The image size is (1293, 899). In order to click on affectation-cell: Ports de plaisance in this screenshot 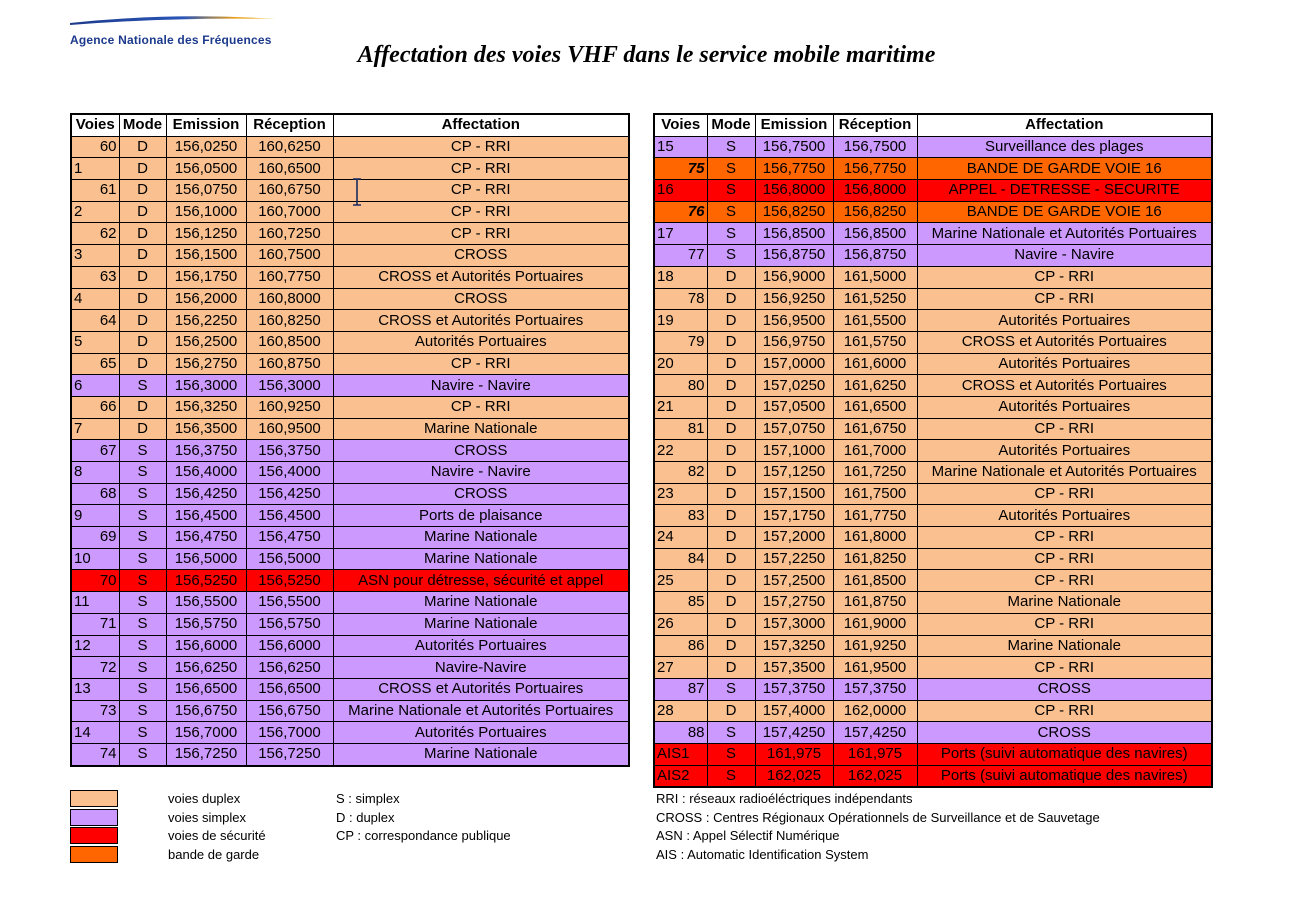, I will do `click(481, 516)`.